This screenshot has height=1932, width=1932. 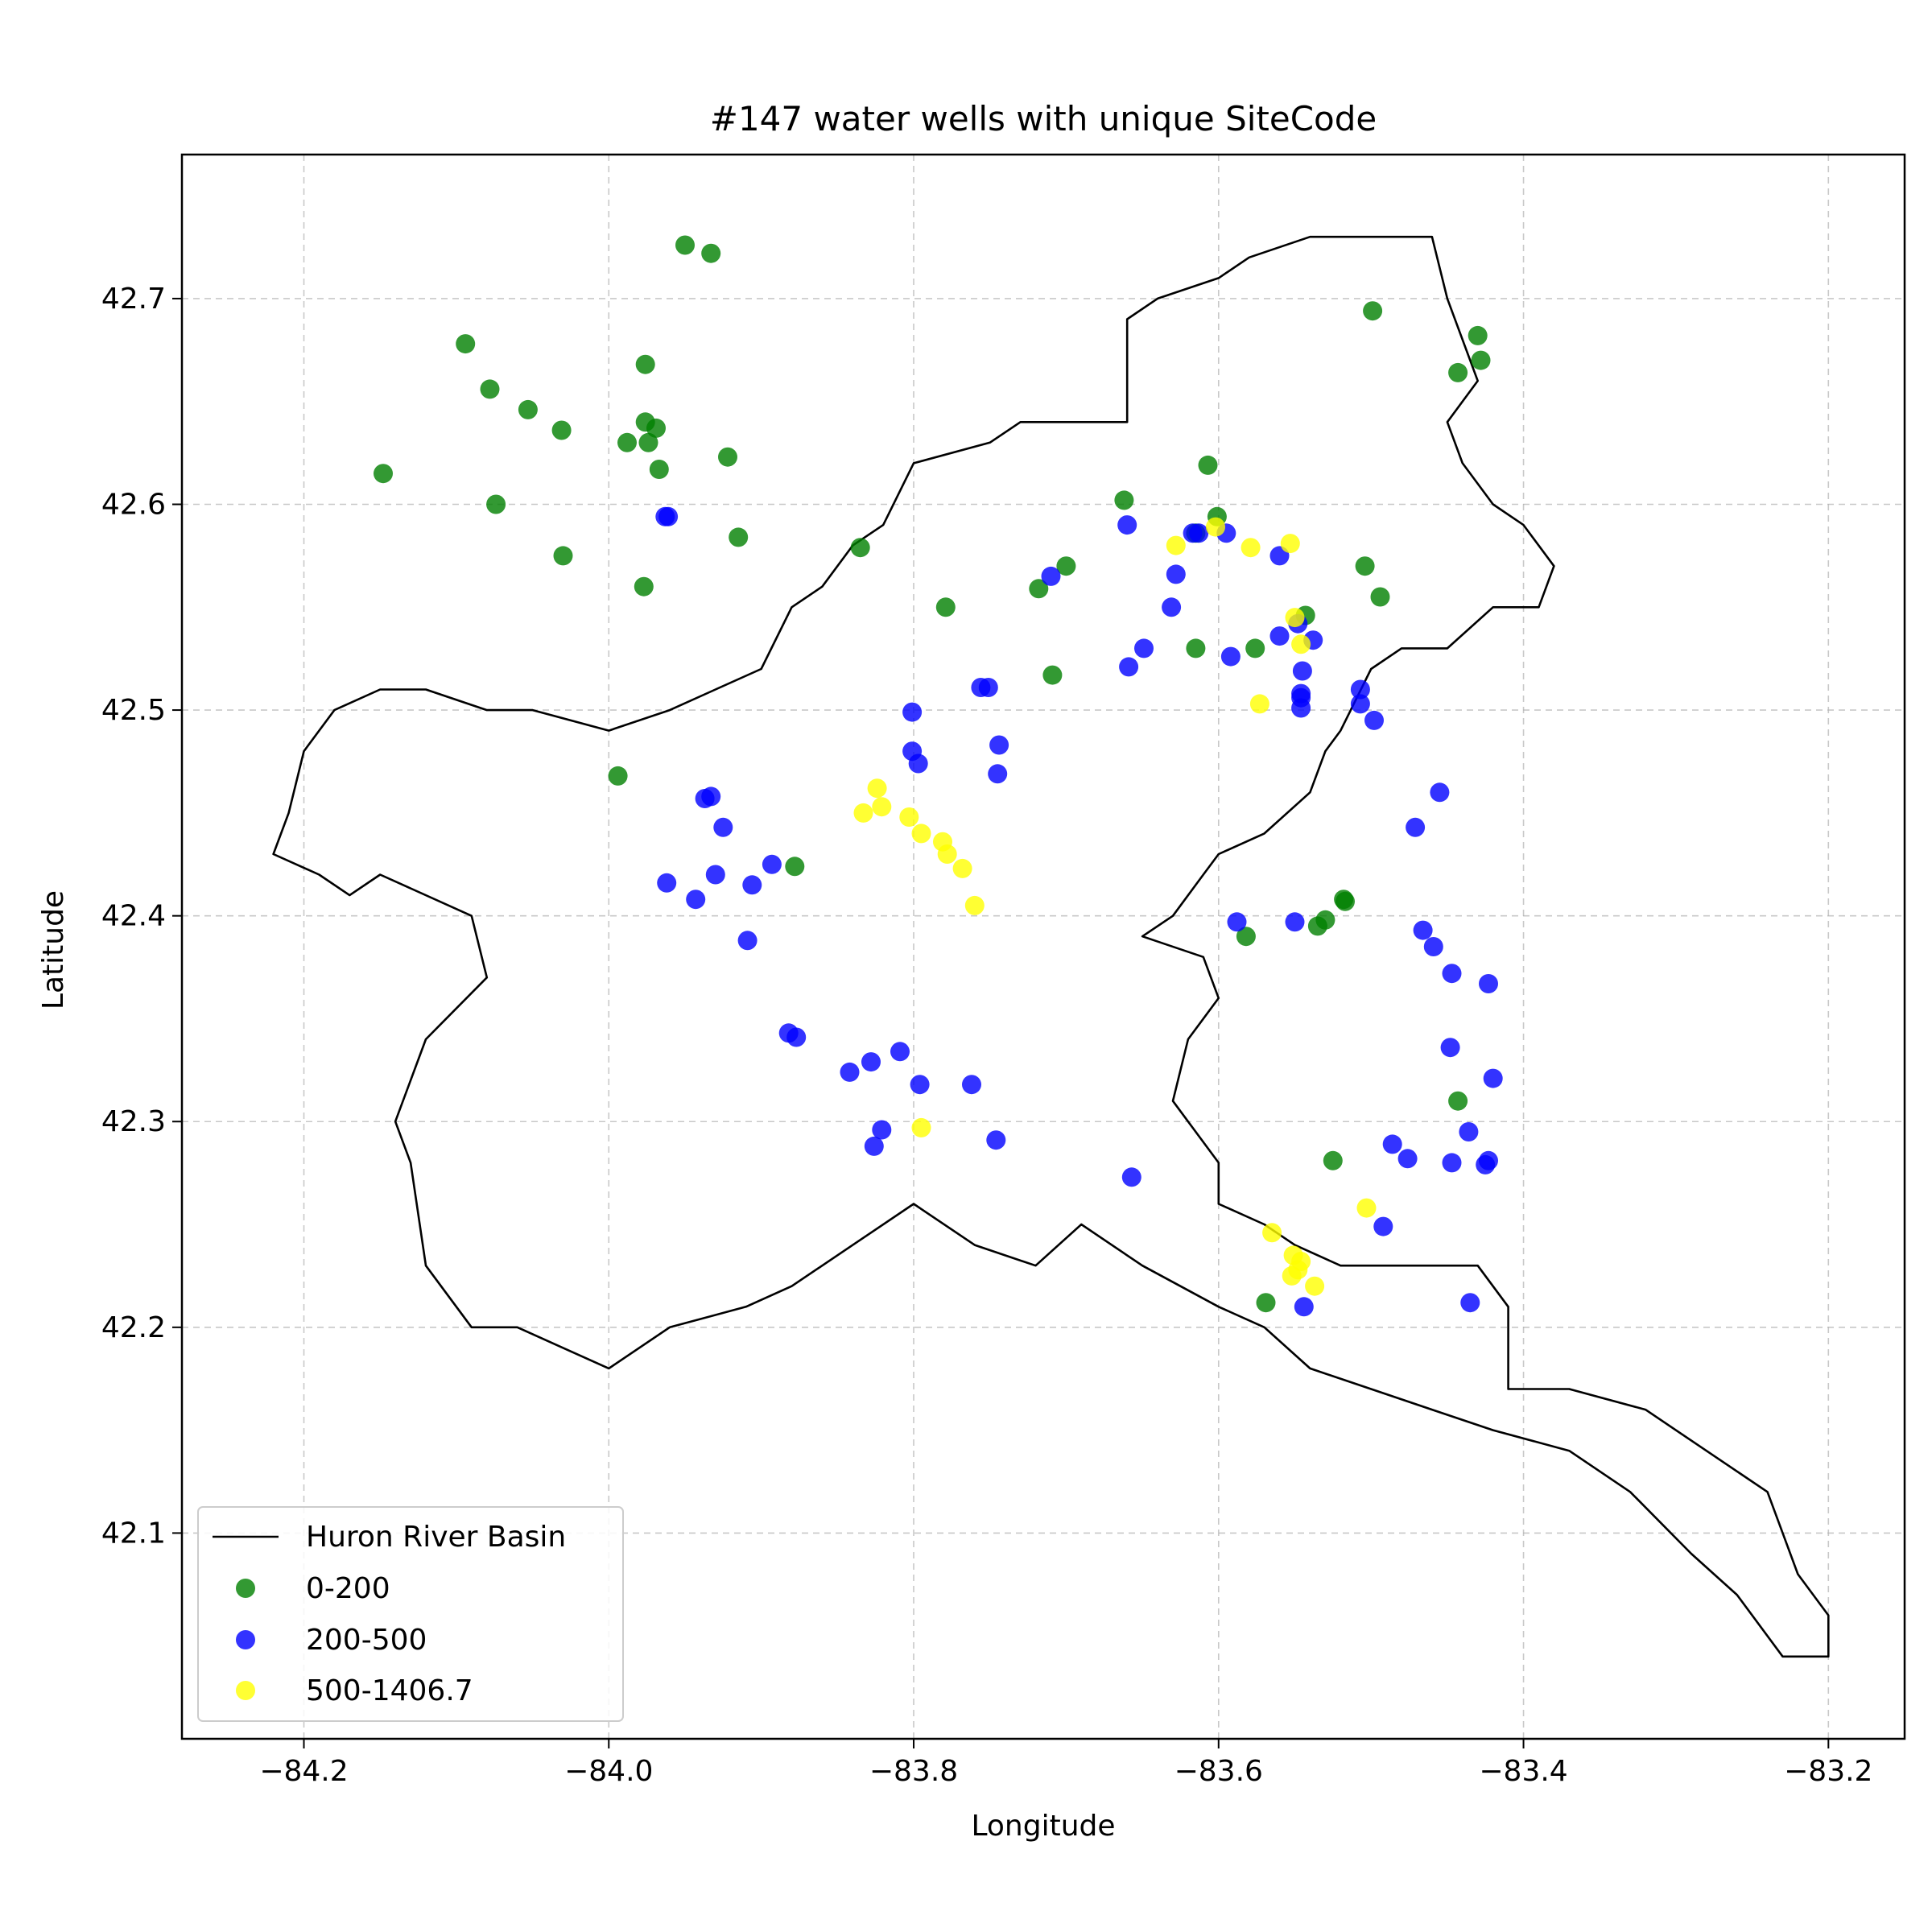 What do you see at coordinates (1218, 1771) in the screenshot?
I see `x-tick-label: −83.6` at bounding box center [1218, 1771].